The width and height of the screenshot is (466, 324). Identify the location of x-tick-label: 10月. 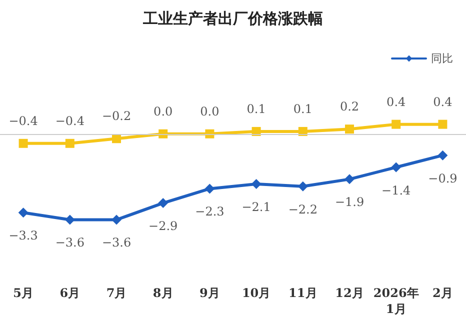
(256, 293).